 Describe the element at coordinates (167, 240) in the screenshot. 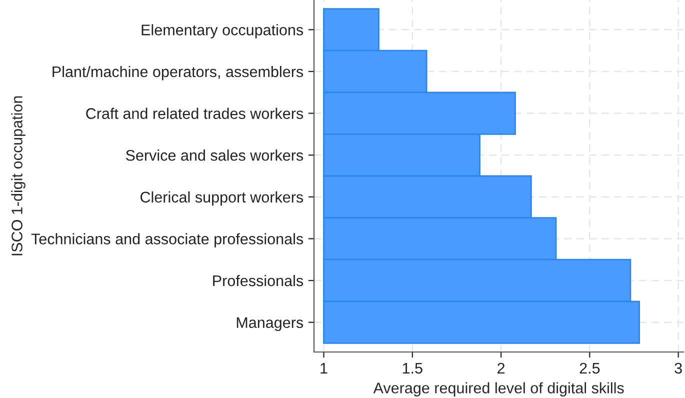

I see `y-tick-label: Technicians and associate professionals` at that location.